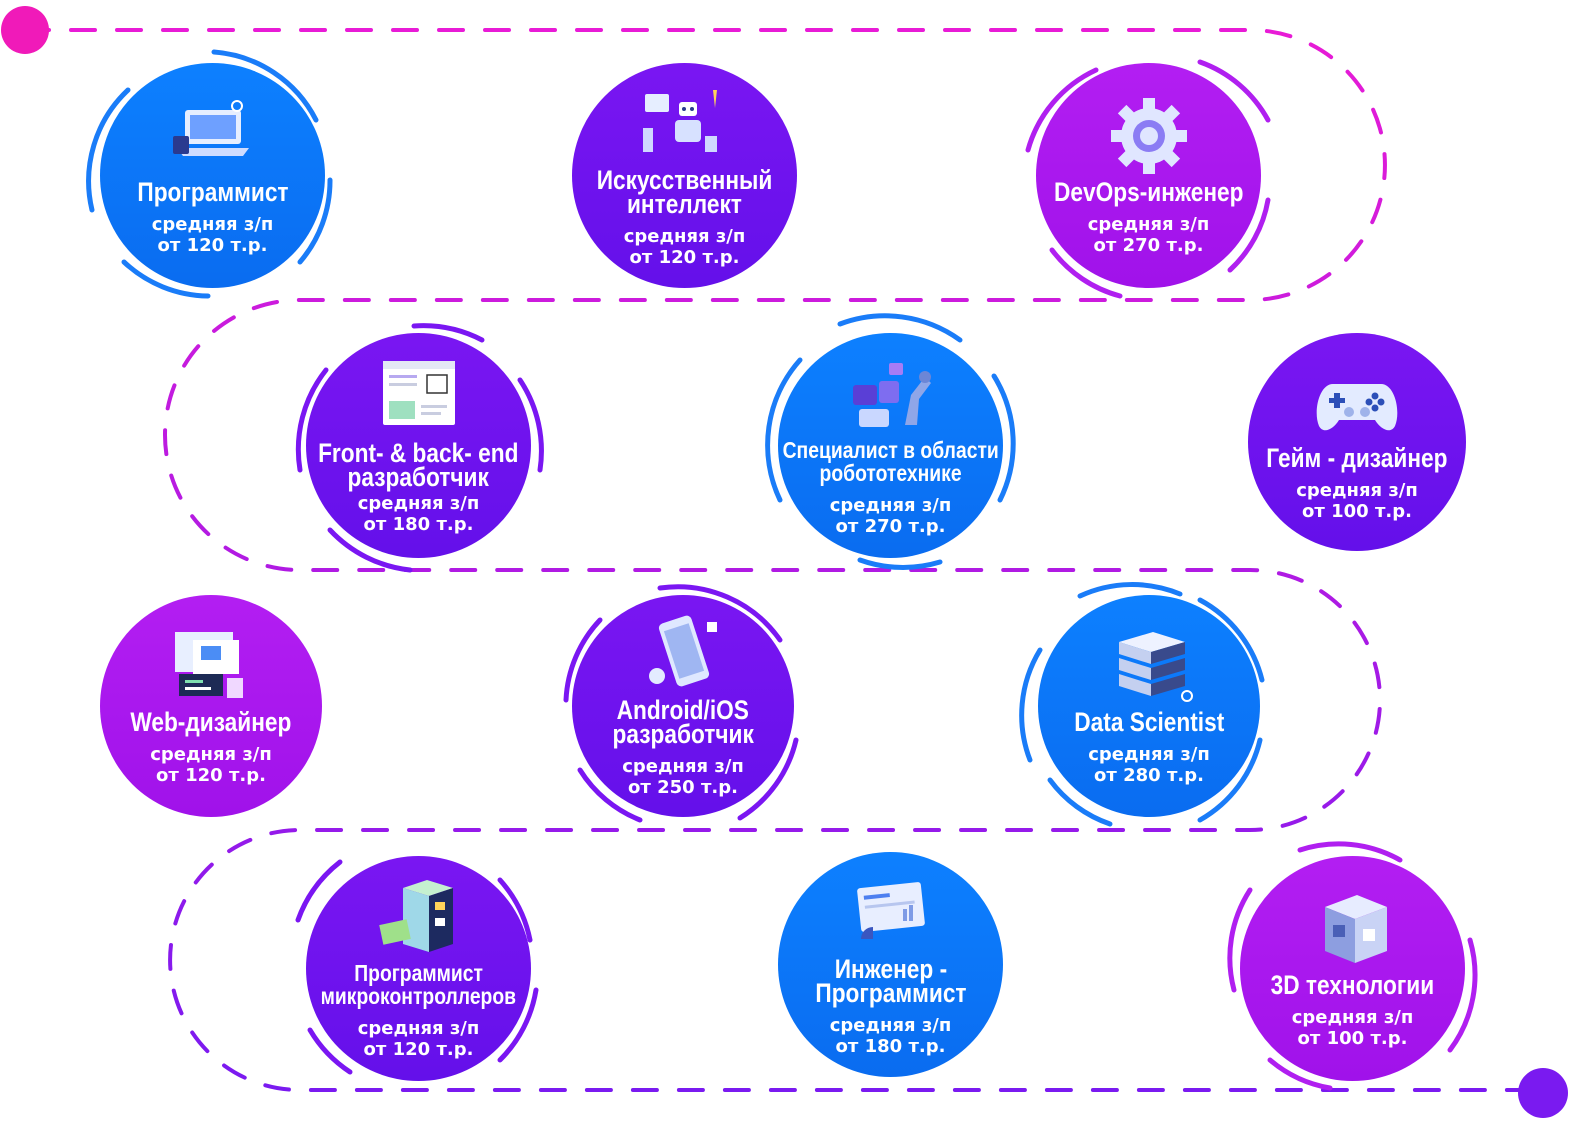  What do you see at coordinates (1148, 191) in the screenshot?
I see `node-title: DevOps-инженер` at bounding box center [1148, 191].